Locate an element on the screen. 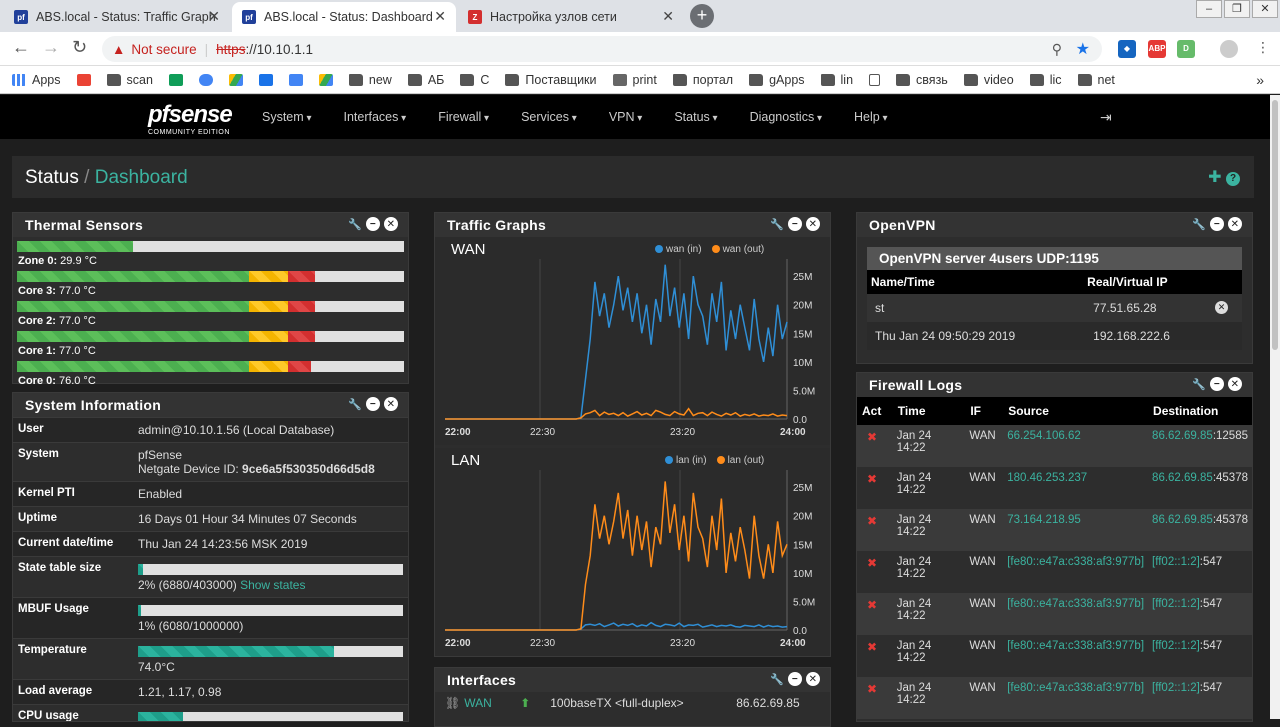  bookmark-star-icon: ★ is located at coordinates (1082, 49).